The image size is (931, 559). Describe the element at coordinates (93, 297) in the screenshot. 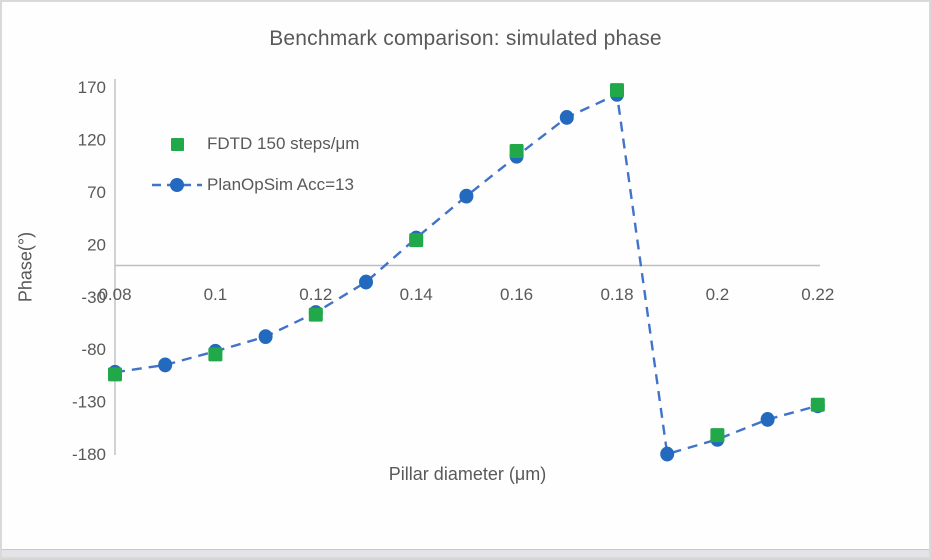

I see `svg-text: -30` at that location.